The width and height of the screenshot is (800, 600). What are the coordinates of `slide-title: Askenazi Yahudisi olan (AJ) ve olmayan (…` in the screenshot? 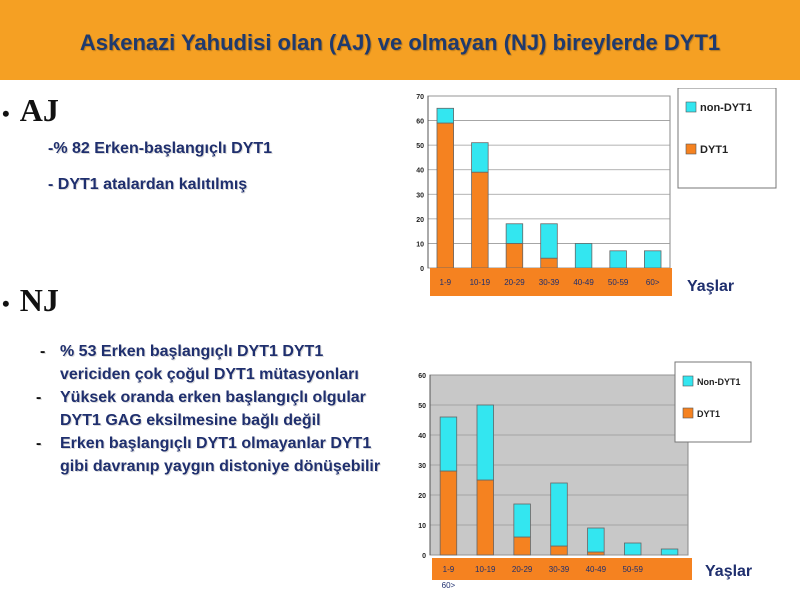 It's located at (400, 42).